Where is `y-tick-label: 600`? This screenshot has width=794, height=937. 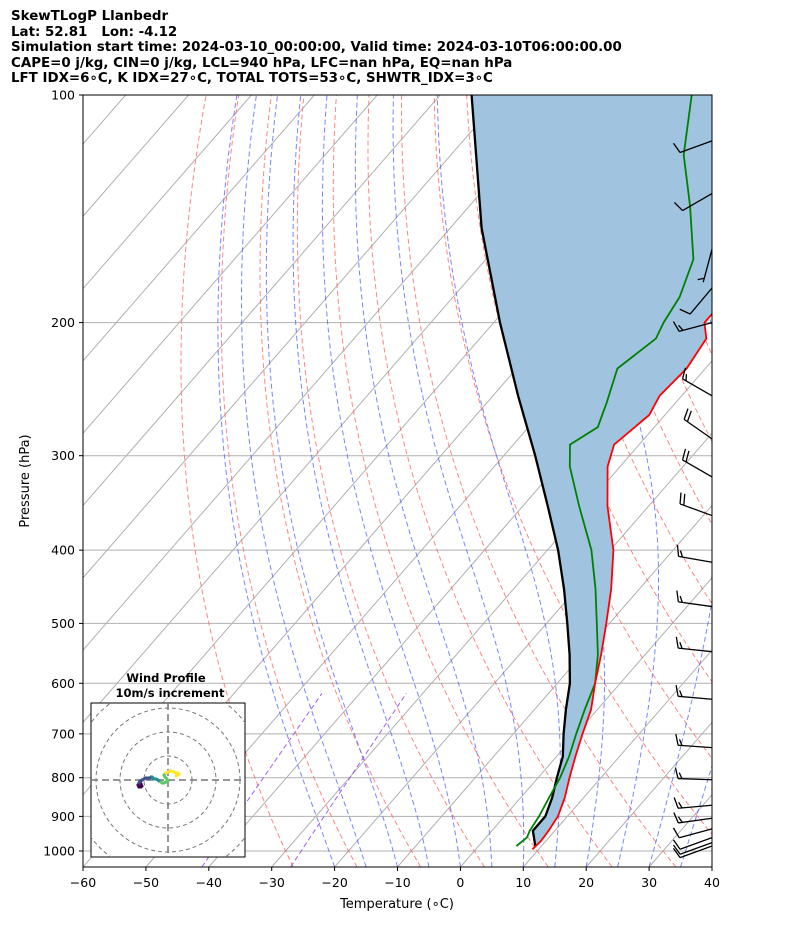 y-tick-label: 600 is located at coordinates (63, 683).